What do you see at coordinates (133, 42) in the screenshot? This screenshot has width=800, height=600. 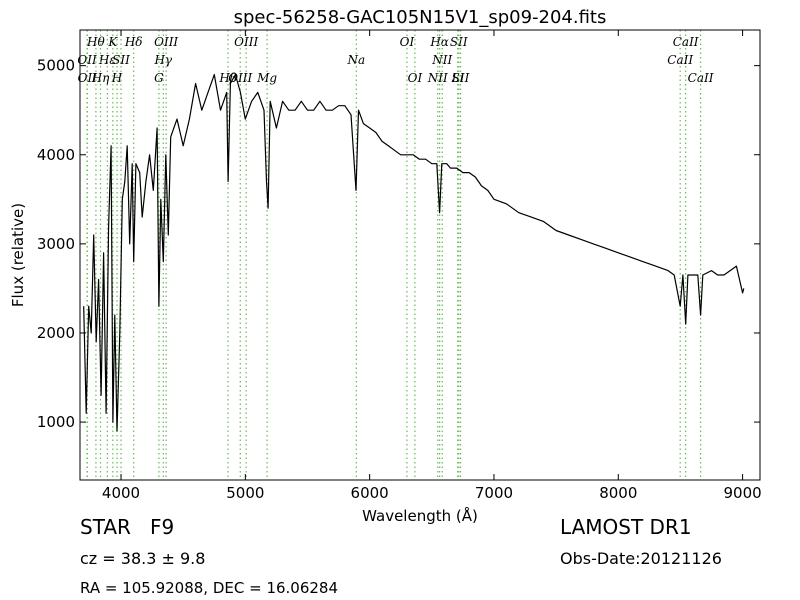 I see `spectral-line-label: Hδ` at bounding box center [133, 42].